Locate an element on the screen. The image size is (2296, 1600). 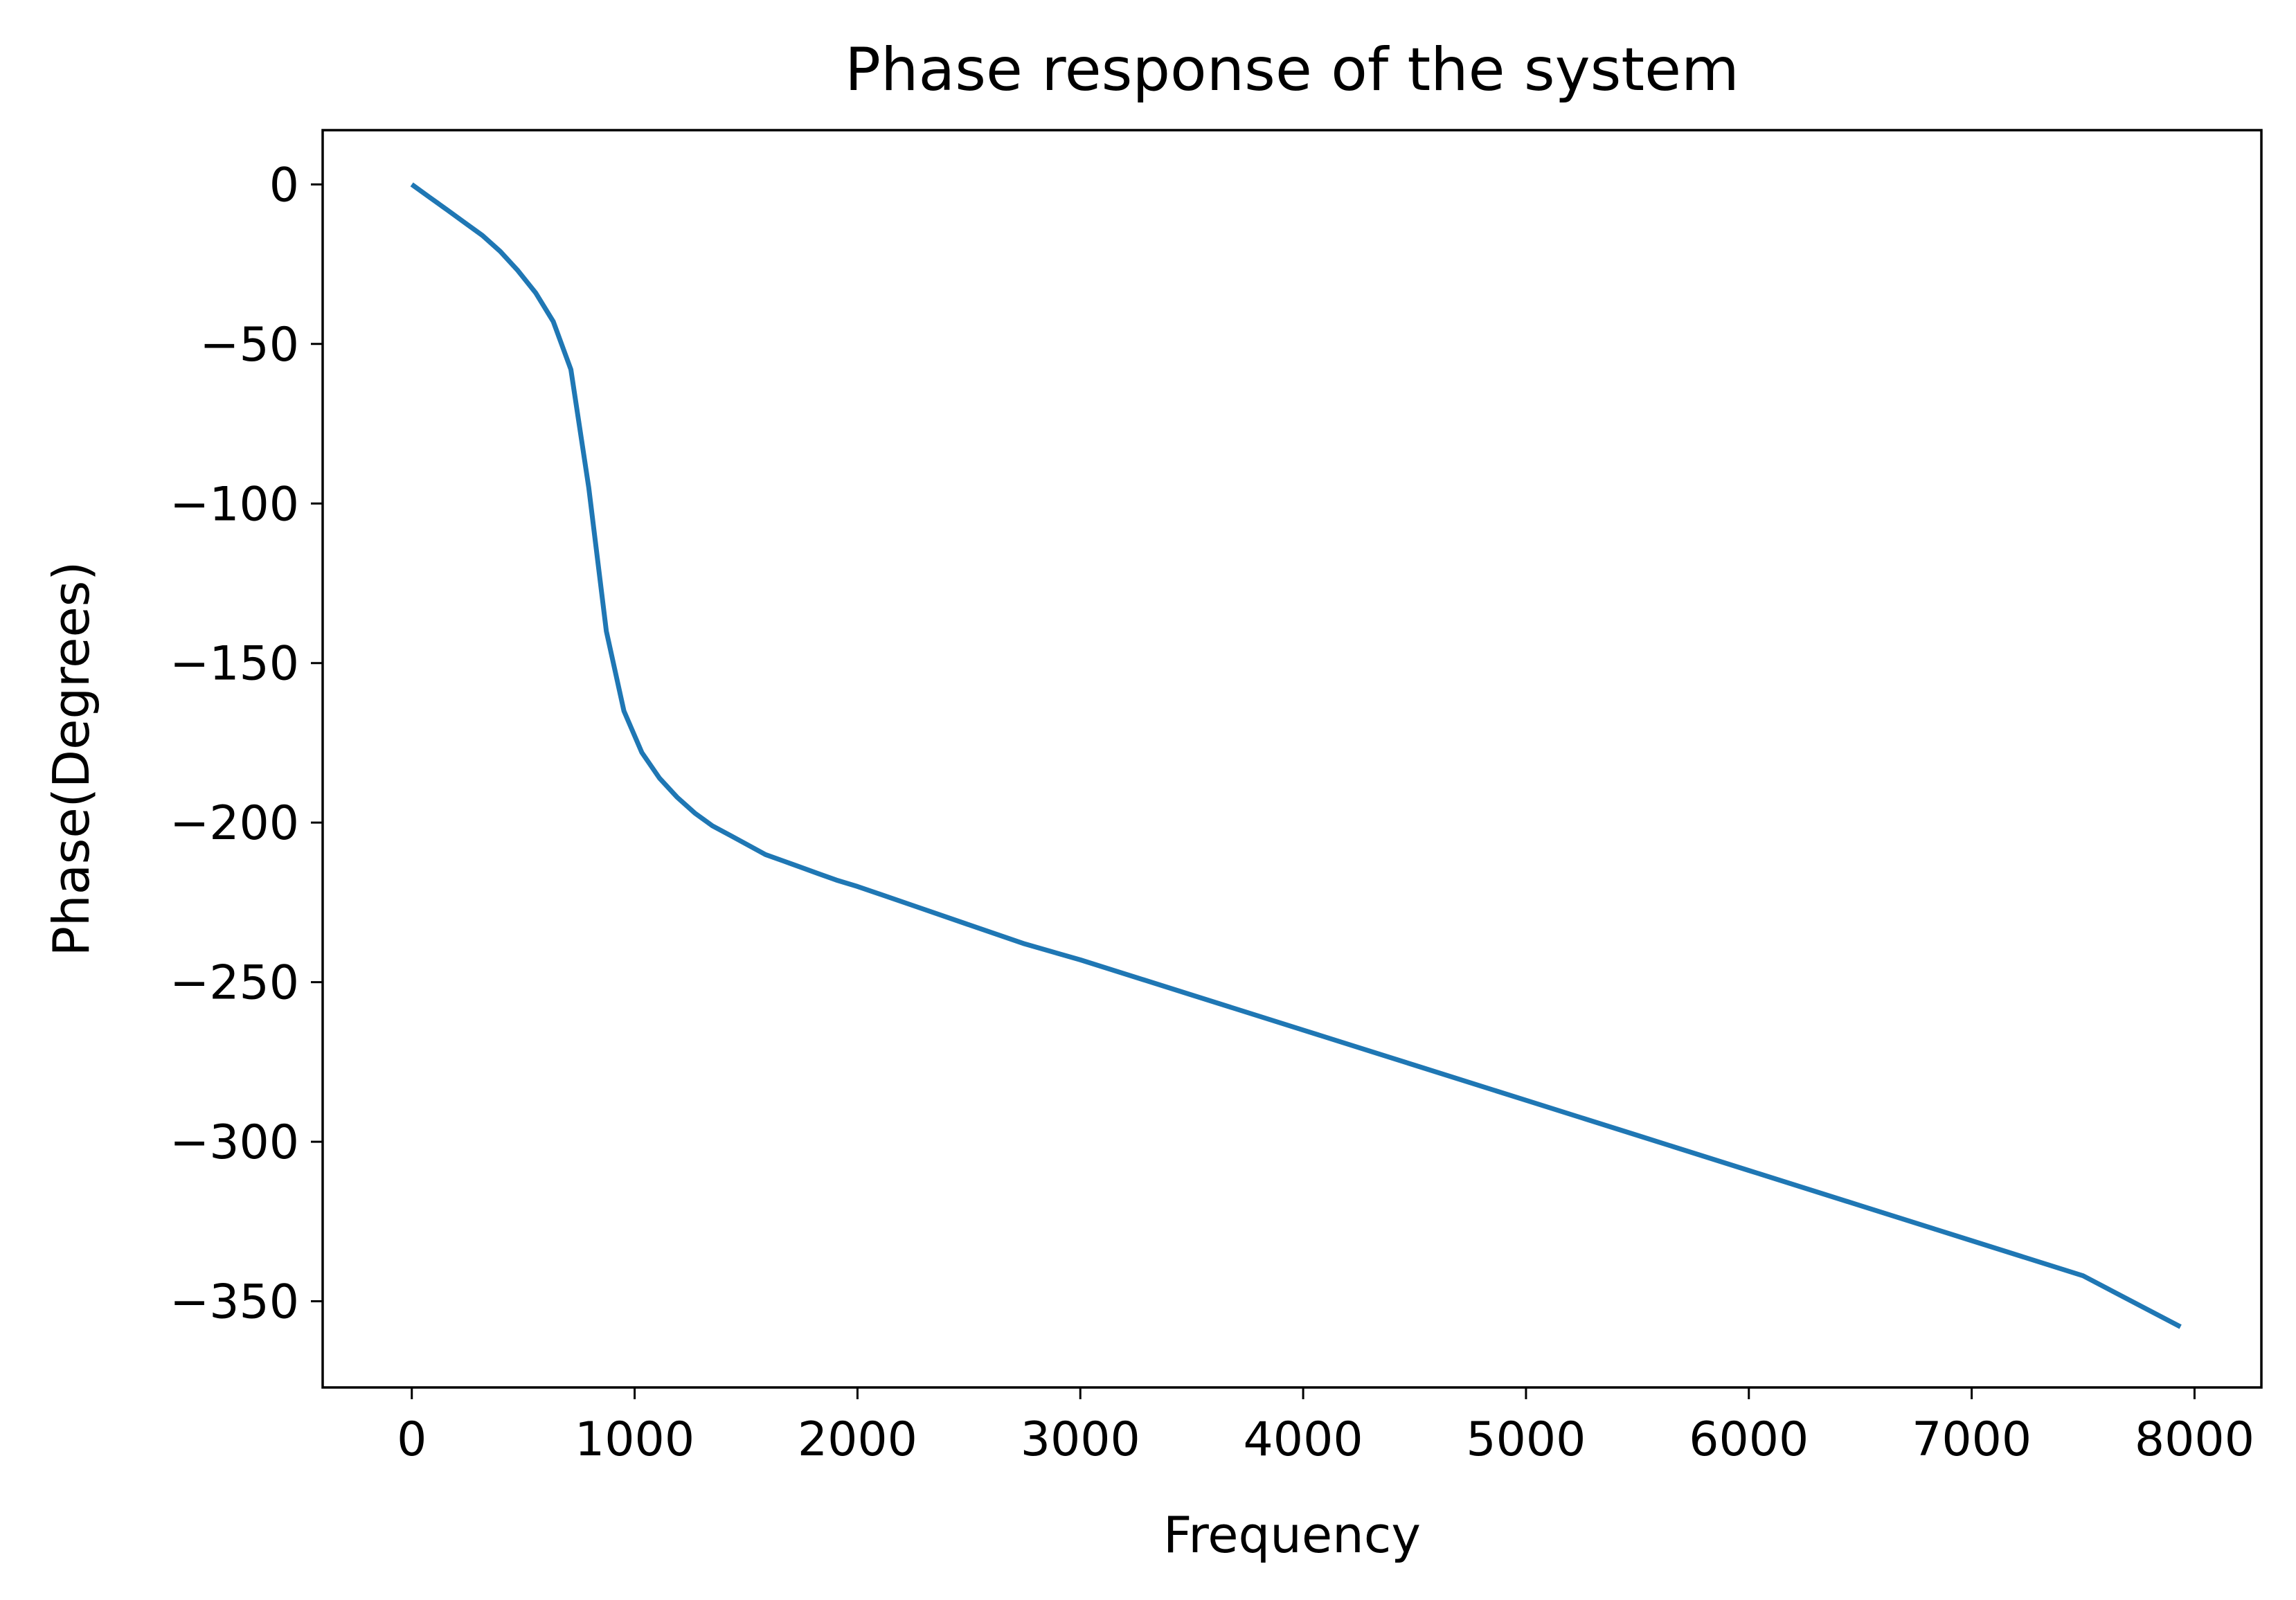
x-tick-label: 1000 is located at coordinates (634, 1439).